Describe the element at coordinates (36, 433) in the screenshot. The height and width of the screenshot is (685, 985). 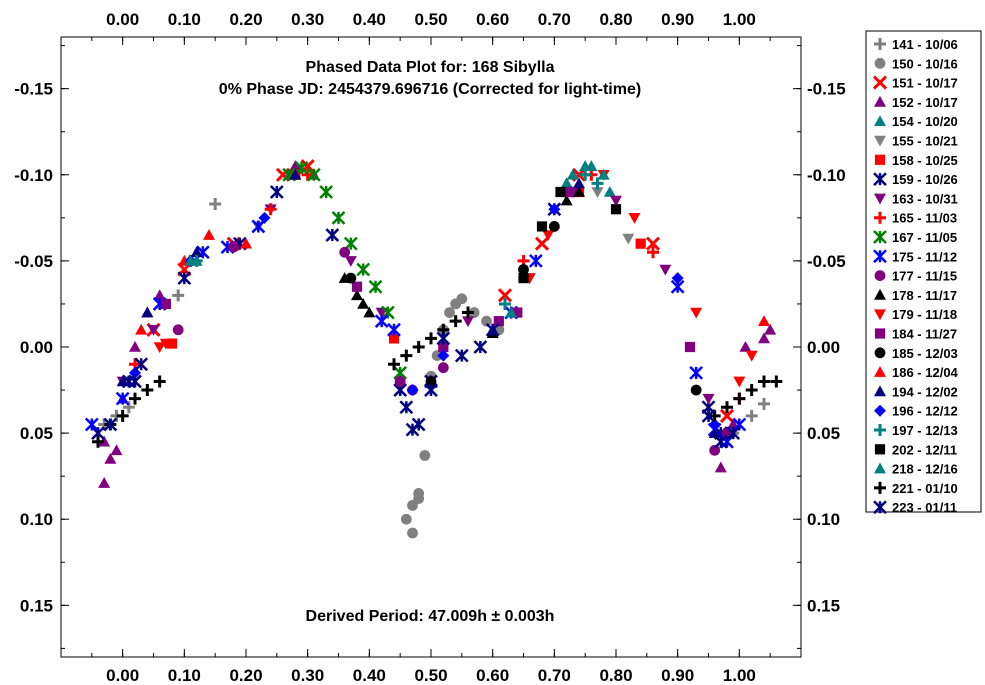
I see `y-tick-label-left: 0.05` at that location.